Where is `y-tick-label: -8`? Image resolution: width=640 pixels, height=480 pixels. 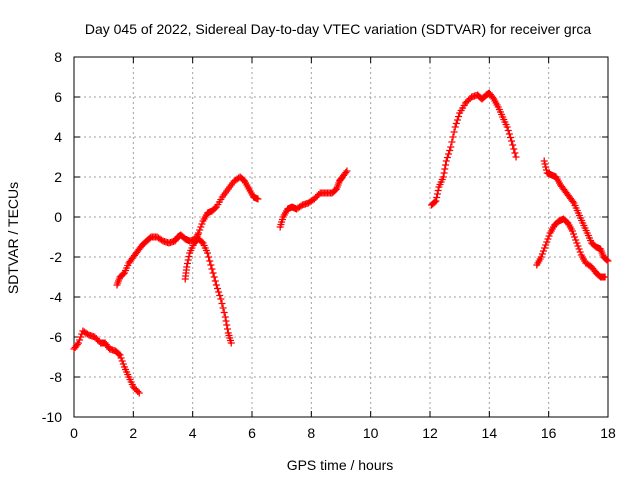
y-tick-label: -8 is located at coordinates (56, 377).